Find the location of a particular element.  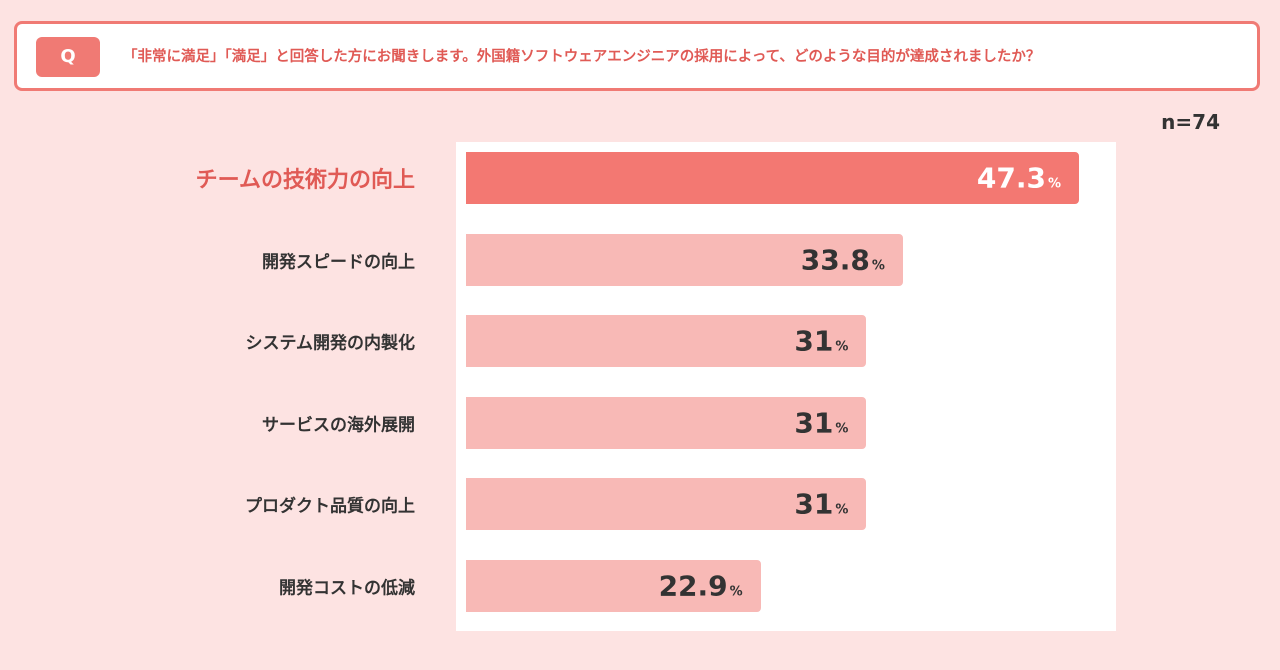

data-label: 33.8% is located at coordinates (843, 259).